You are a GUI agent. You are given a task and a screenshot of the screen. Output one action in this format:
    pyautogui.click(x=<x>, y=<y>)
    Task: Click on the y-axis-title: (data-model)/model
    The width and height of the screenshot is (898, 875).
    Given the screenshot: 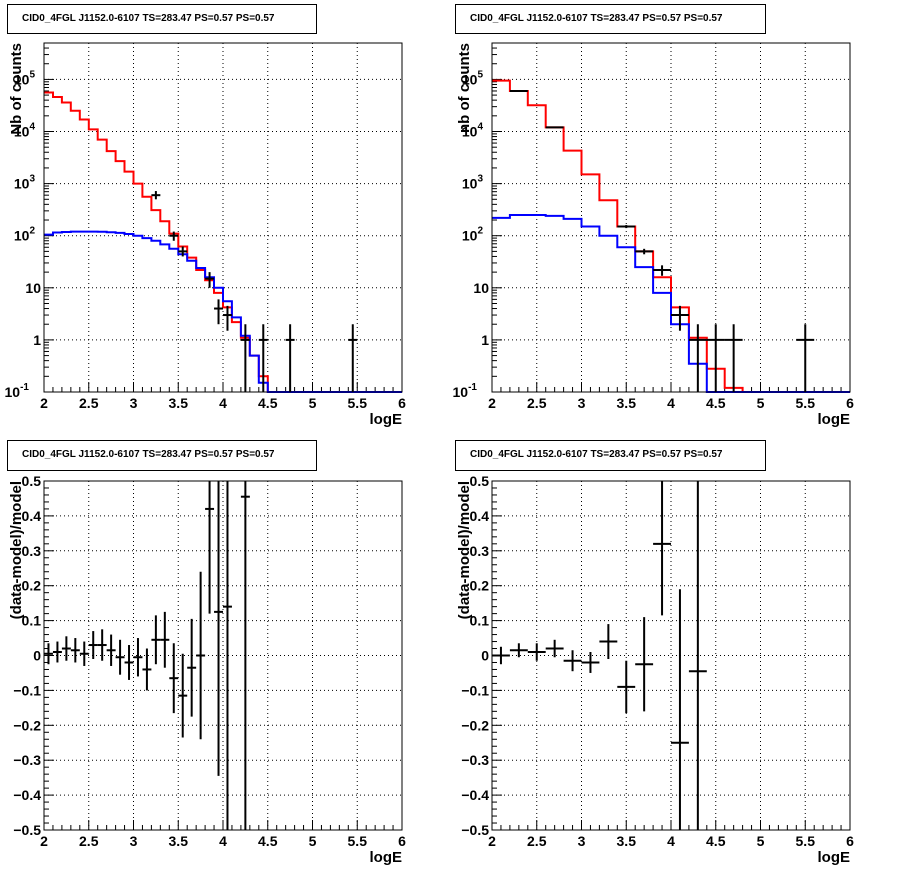 What is the action you would take?
    pyautogui.click(x=16, y=550)
    